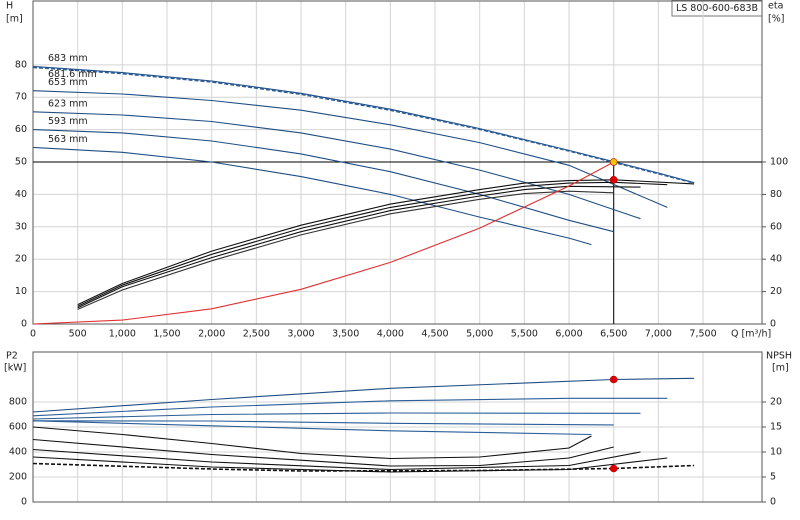 This screenshot has width=800, height=520. What do you see at coordinates (751, 334) in the screenshot?
I see `x-axis-label: Q [m³/h]` at bounding box center [751, 334].